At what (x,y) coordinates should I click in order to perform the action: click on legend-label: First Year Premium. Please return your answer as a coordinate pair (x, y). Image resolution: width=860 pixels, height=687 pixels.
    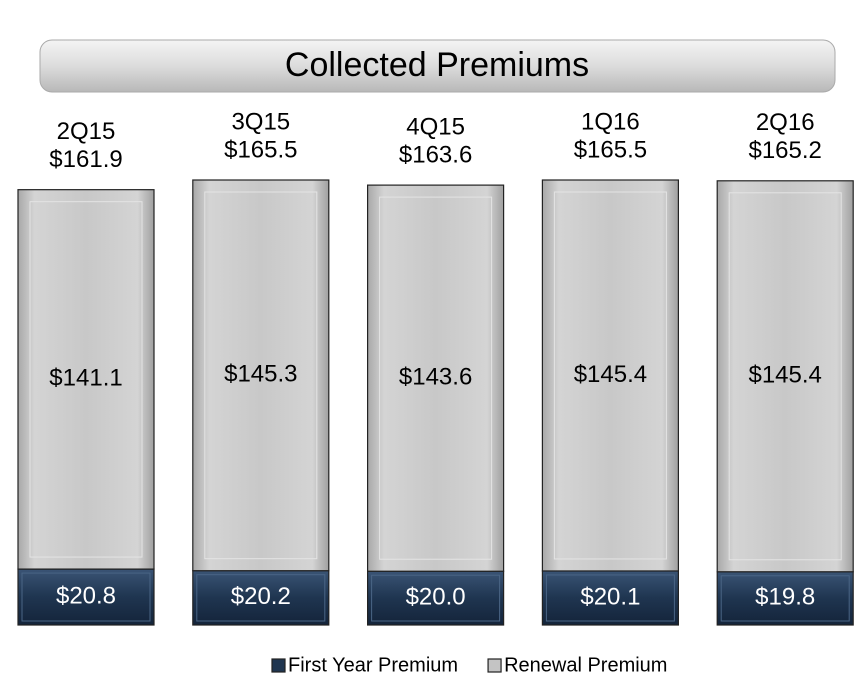
    Looking at the image, I should click on (373, 665).